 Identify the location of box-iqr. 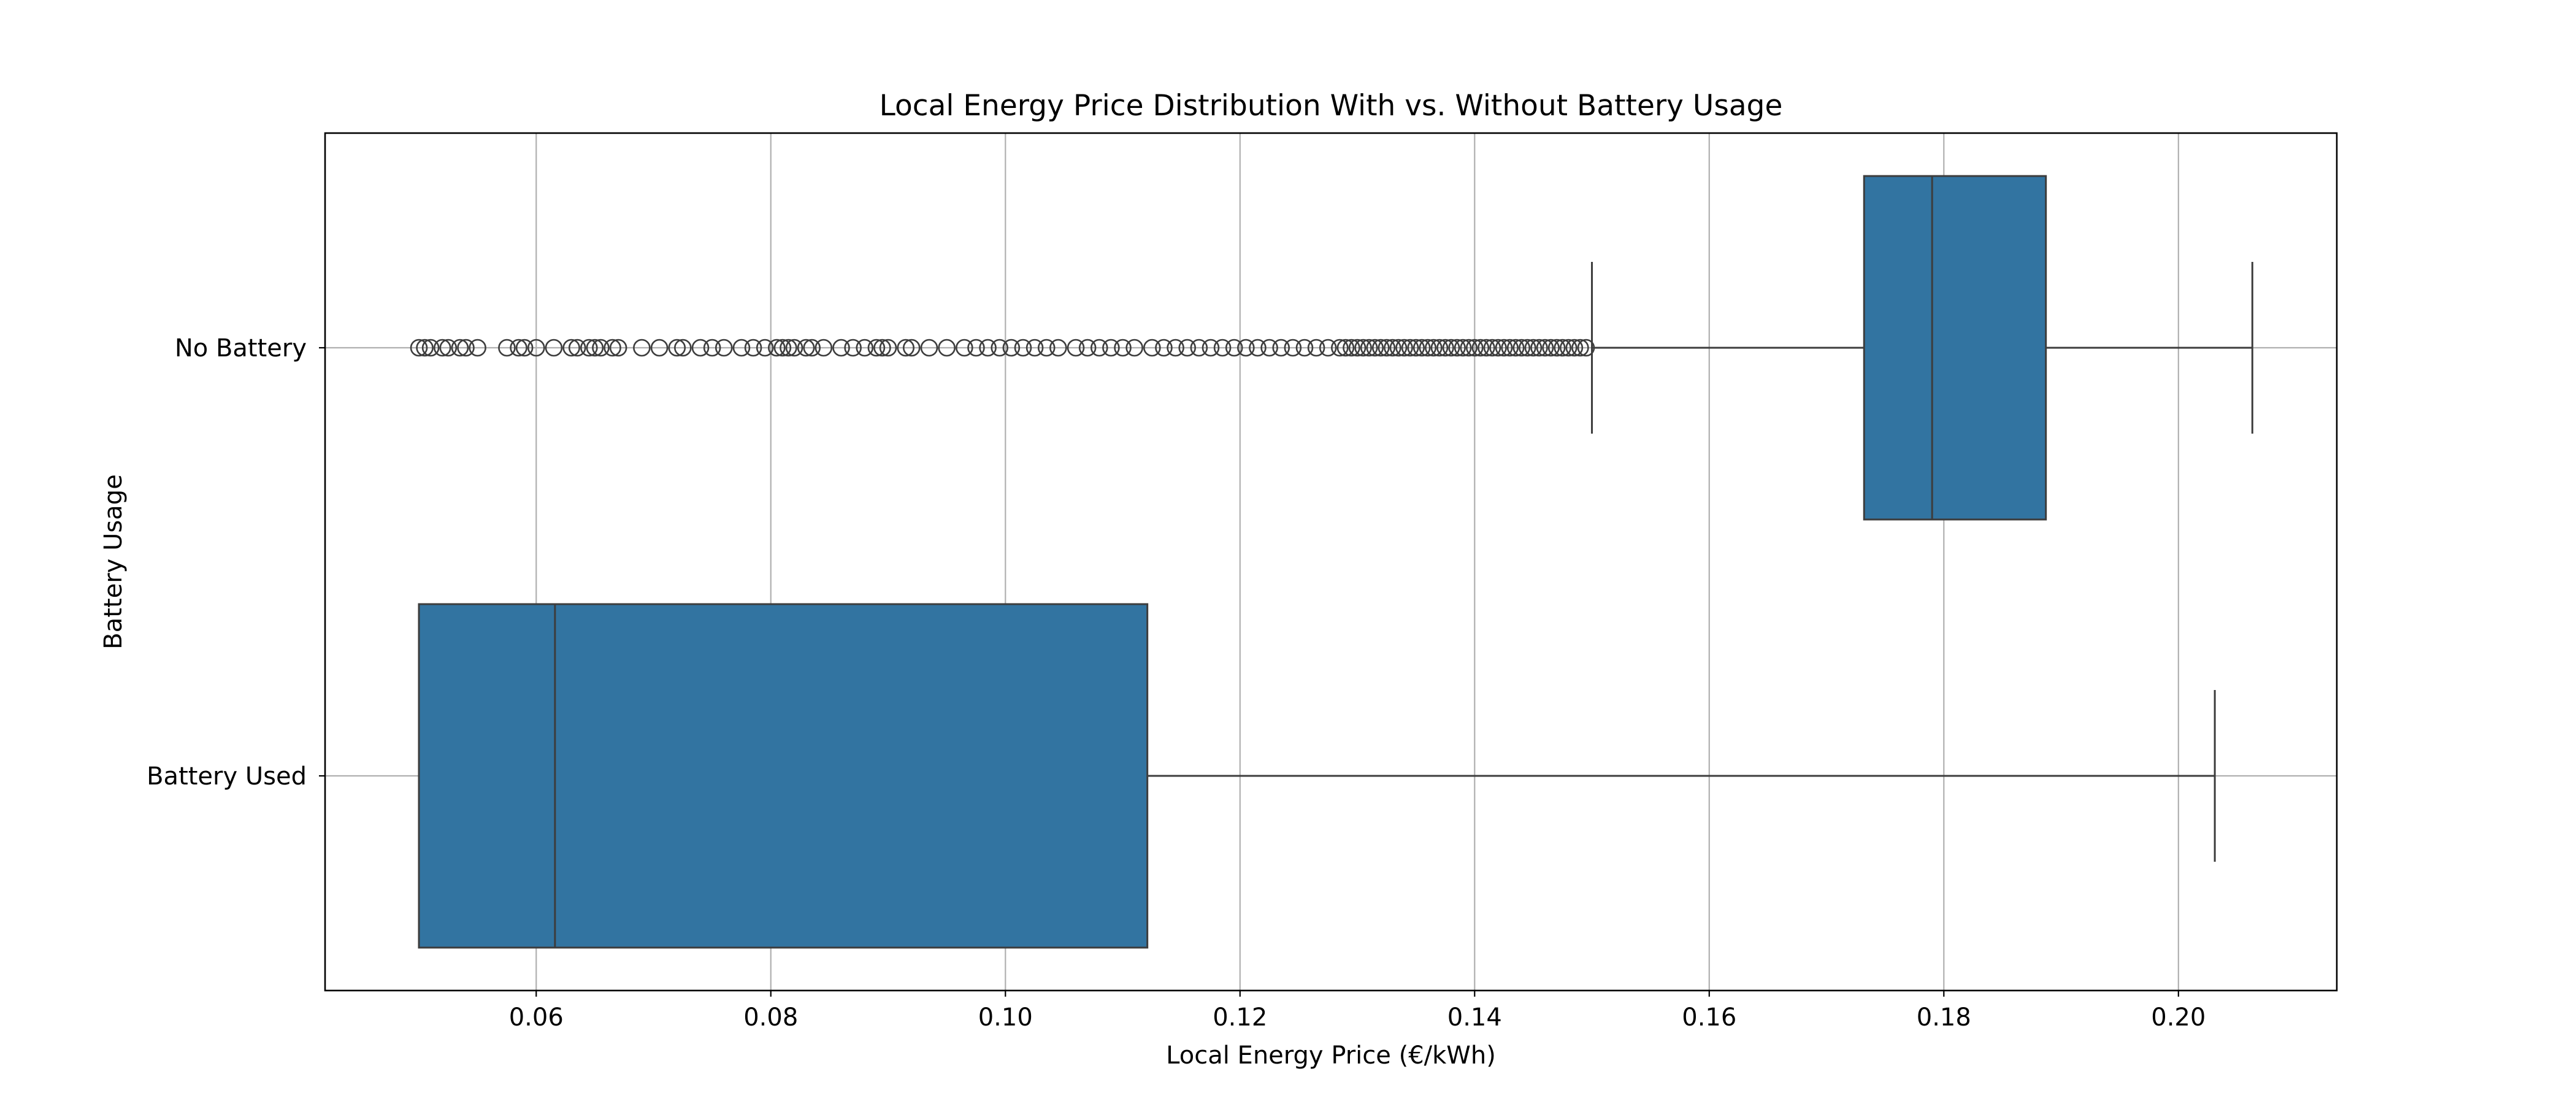
(1955, 348).